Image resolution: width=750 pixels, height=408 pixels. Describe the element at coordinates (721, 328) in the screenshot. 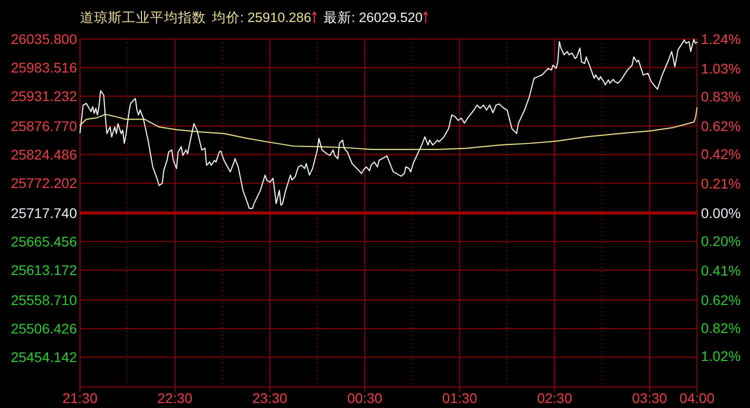

I see `y2tick: 0.82%` at that location.